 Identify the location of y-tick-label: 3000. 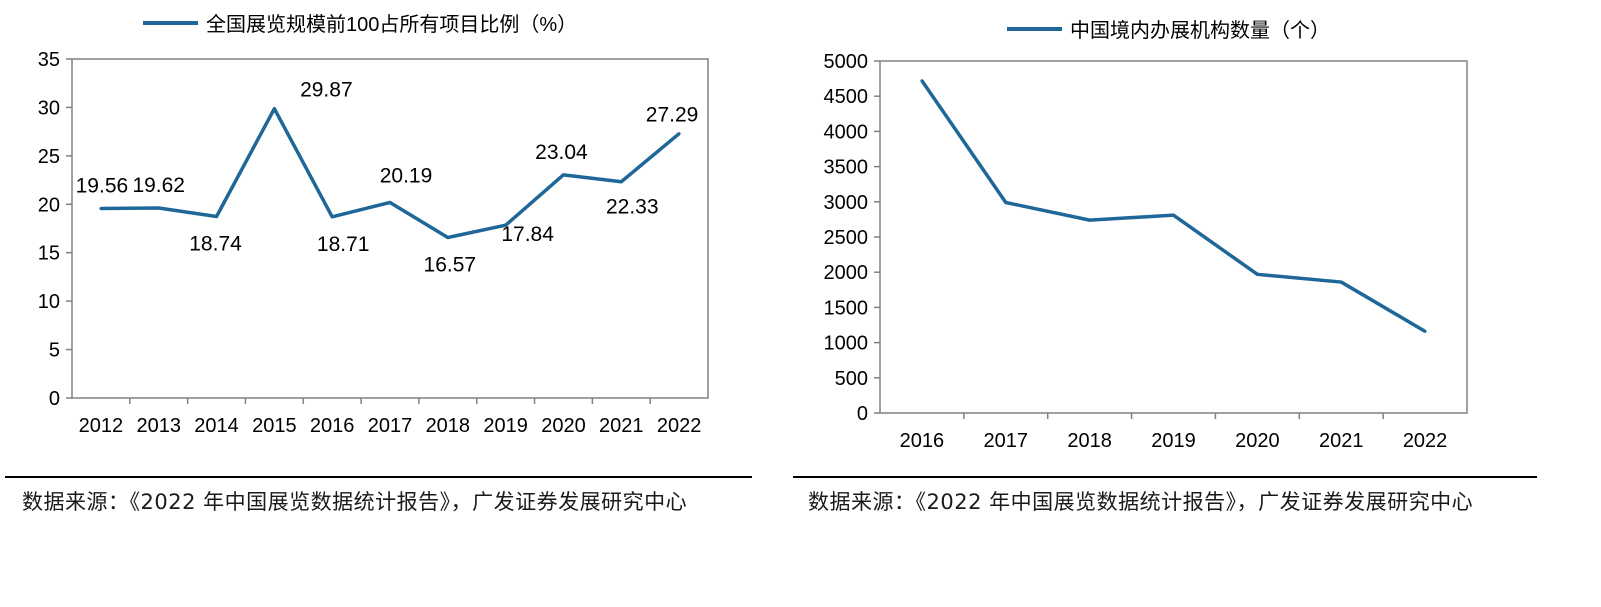
(846, 203).